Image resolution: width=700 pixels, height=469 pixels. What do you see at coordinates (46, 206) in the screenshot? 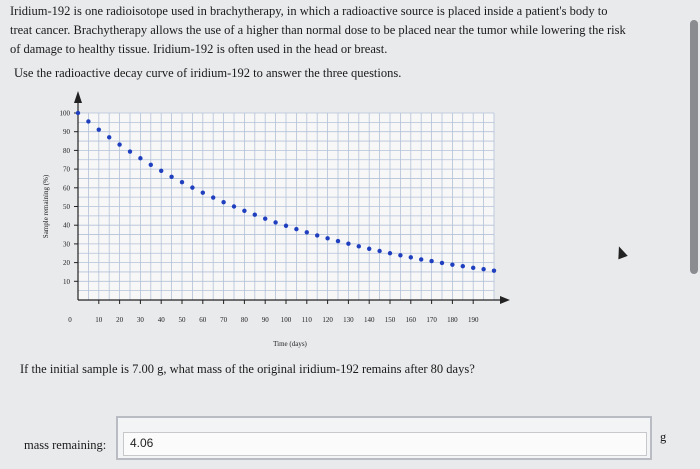
I see `y-axis-label: Sample remaining (%)` at bounding box center [46, 206].